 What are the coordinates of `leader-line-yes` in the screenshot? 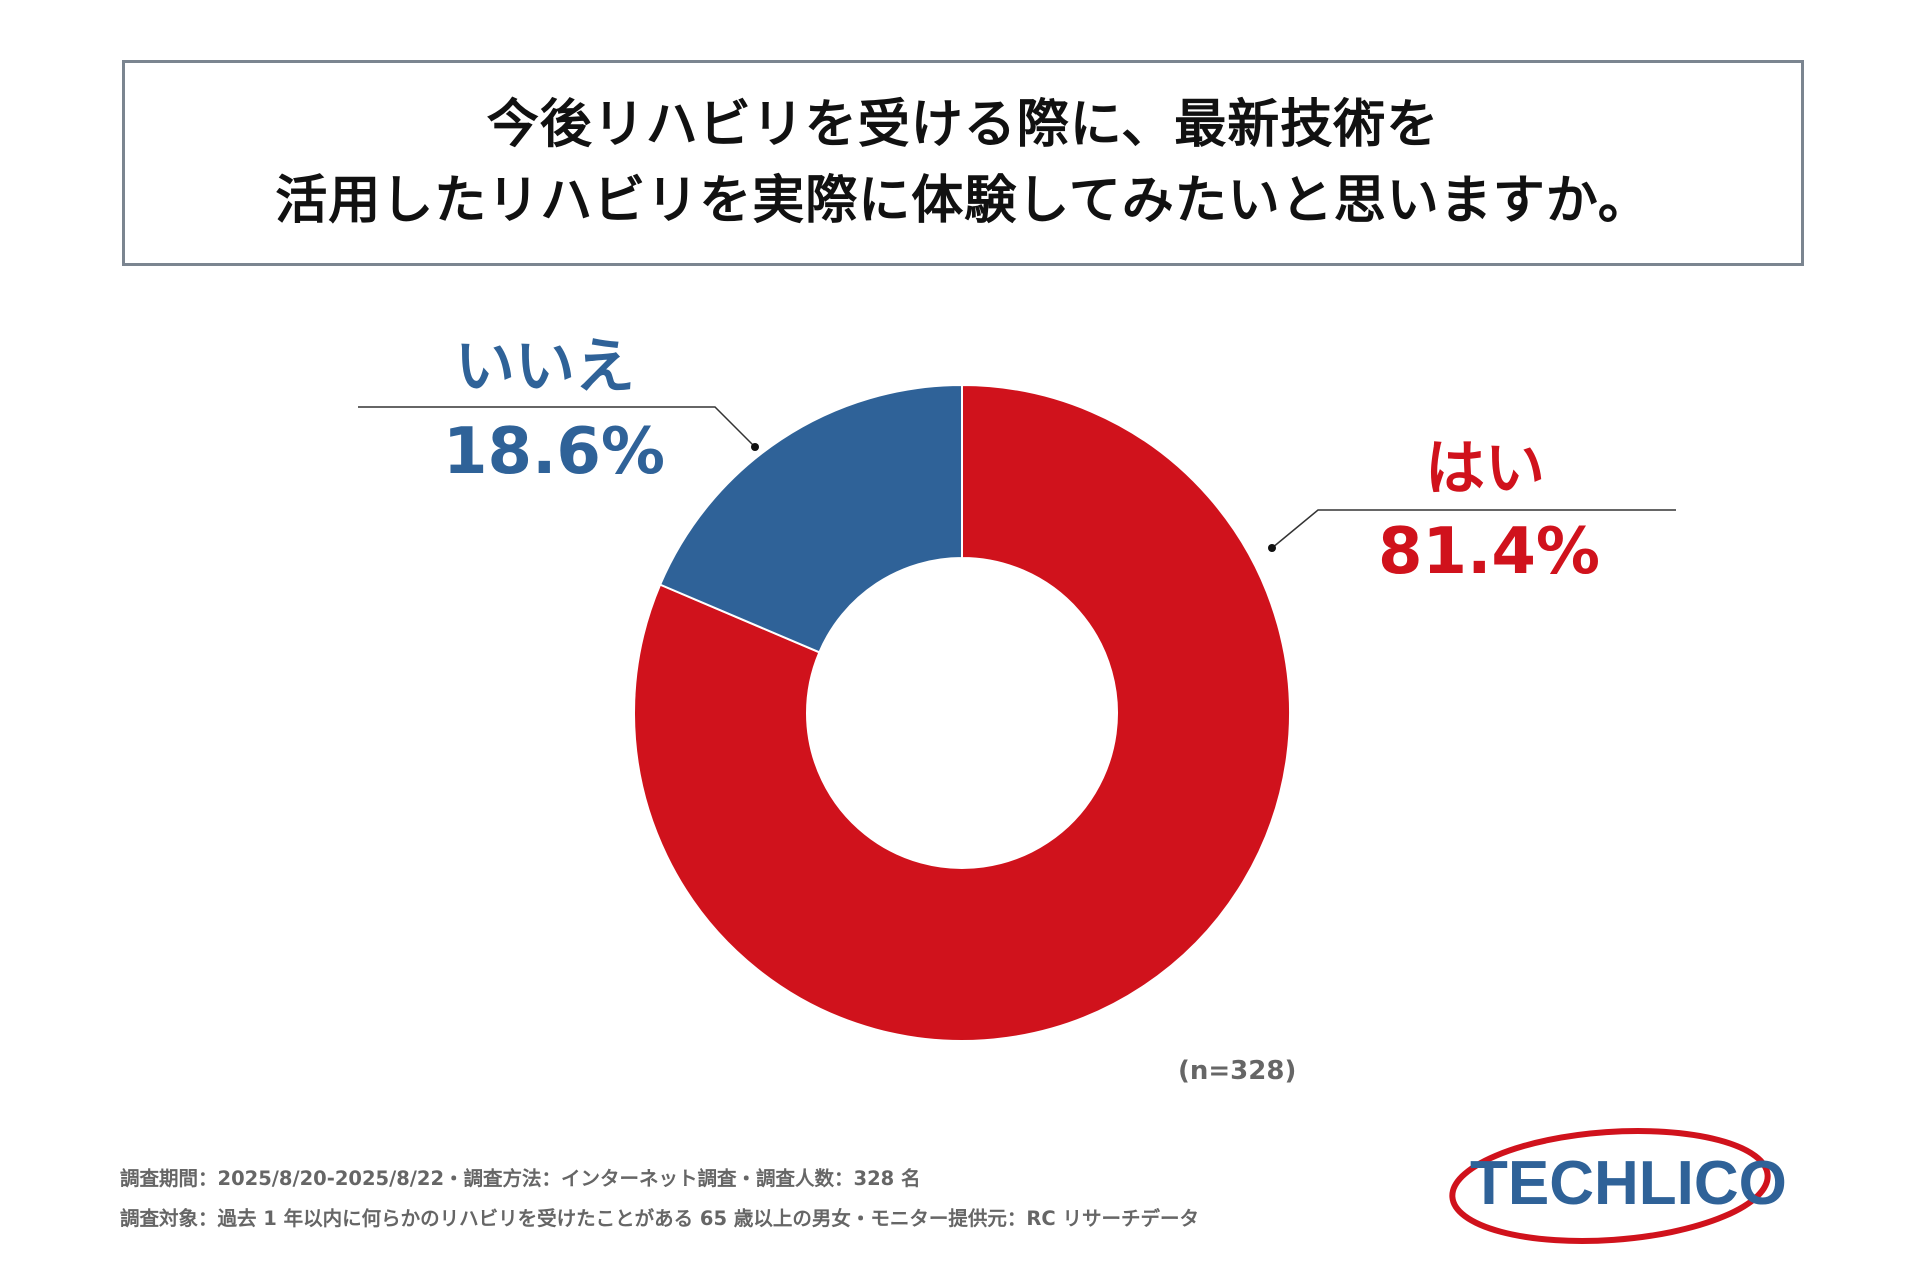 It's located at (1473, 529).